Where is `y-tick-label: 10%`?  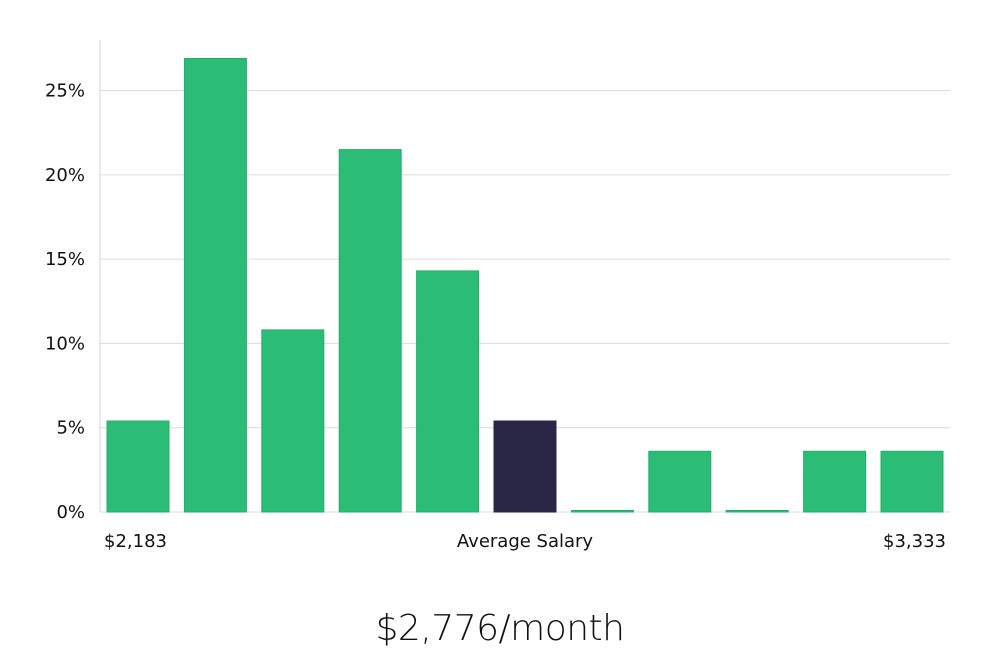
y-tick-label: 10% is located at coordinates (65, 343).